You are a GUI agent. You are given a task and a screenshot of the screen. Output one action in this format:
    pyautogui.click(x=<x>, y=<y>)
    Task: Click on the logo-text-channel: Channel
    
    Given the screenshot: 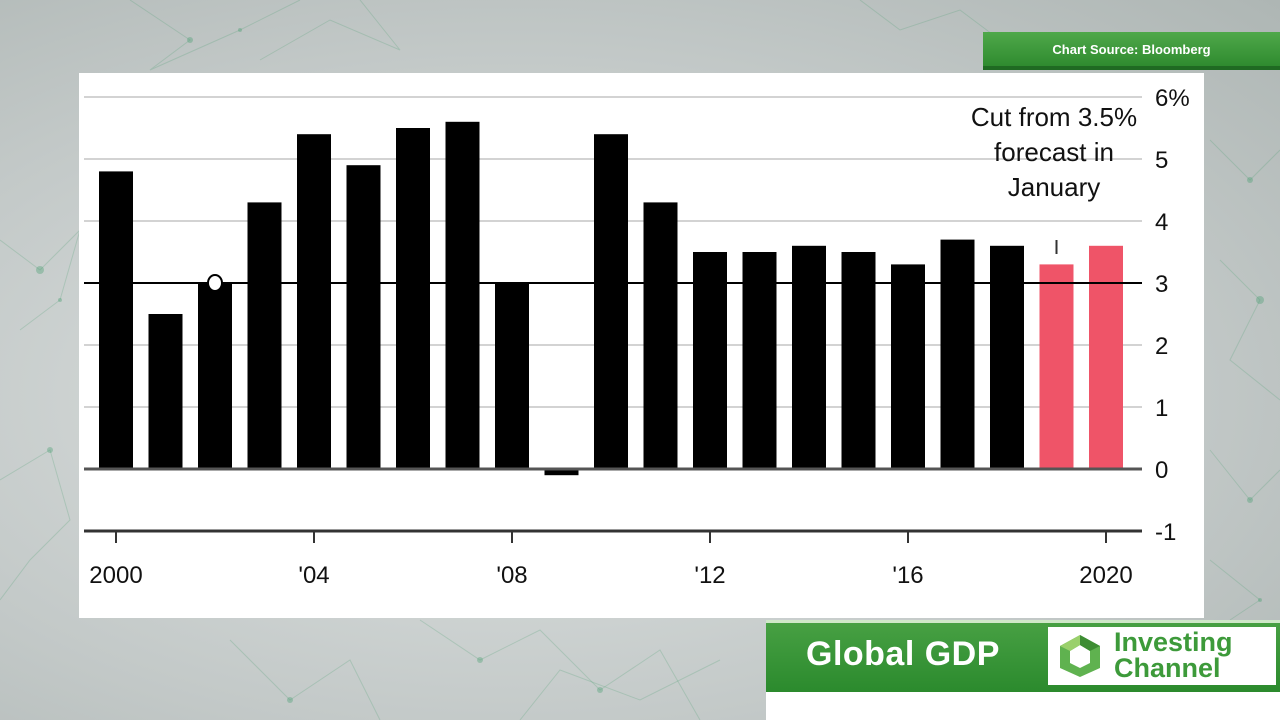 What is the action you would take?
    pyautogui.click(x=1167, y=668)
    